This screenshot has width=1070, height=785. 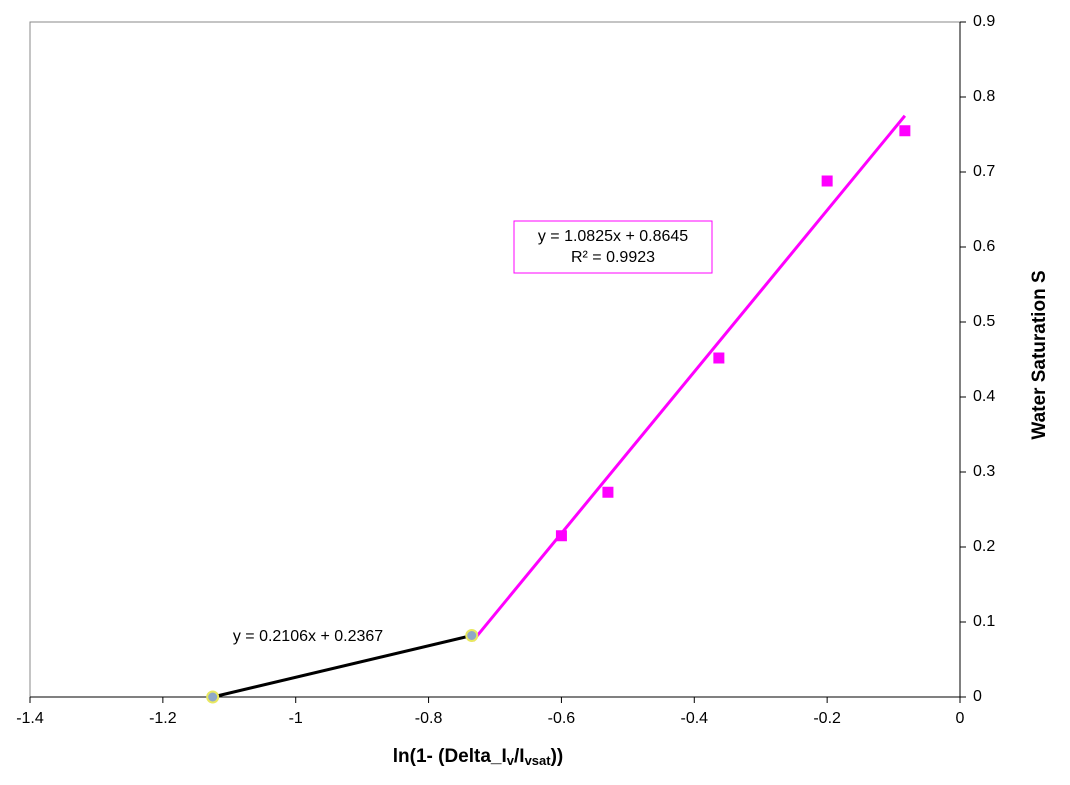 I want to click on x-label-part: )), so click(x=557, y=756).